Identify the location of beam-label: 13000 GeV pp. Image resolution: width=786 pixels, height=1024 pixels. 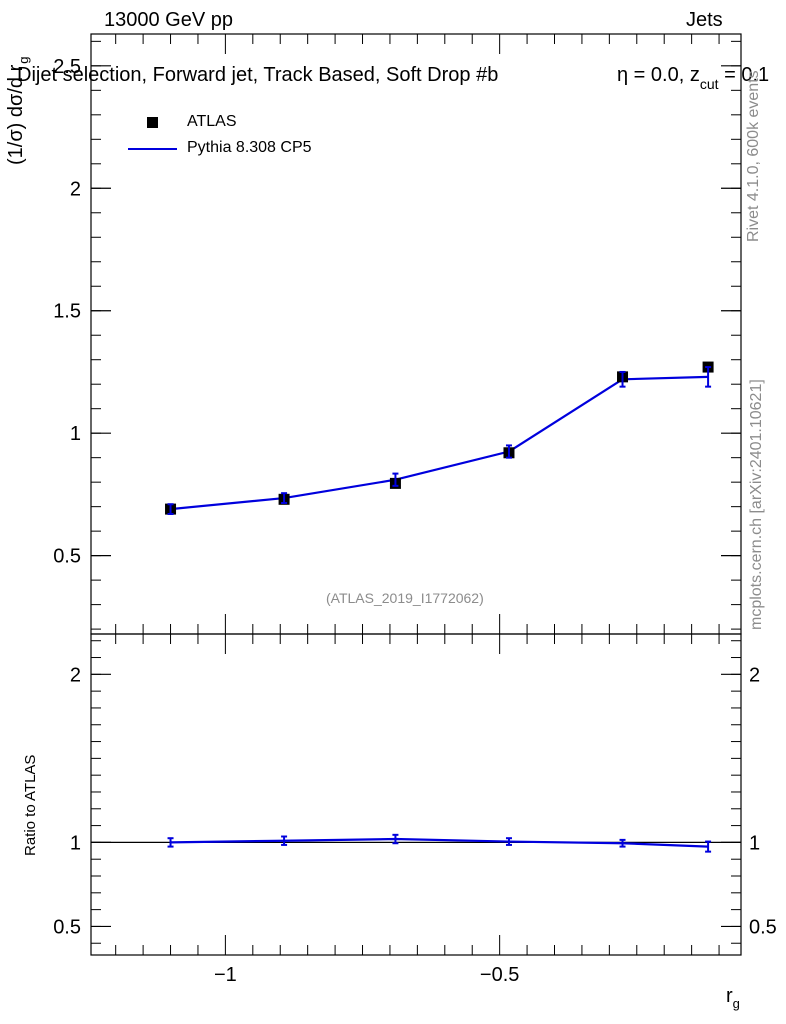
(168, 20).